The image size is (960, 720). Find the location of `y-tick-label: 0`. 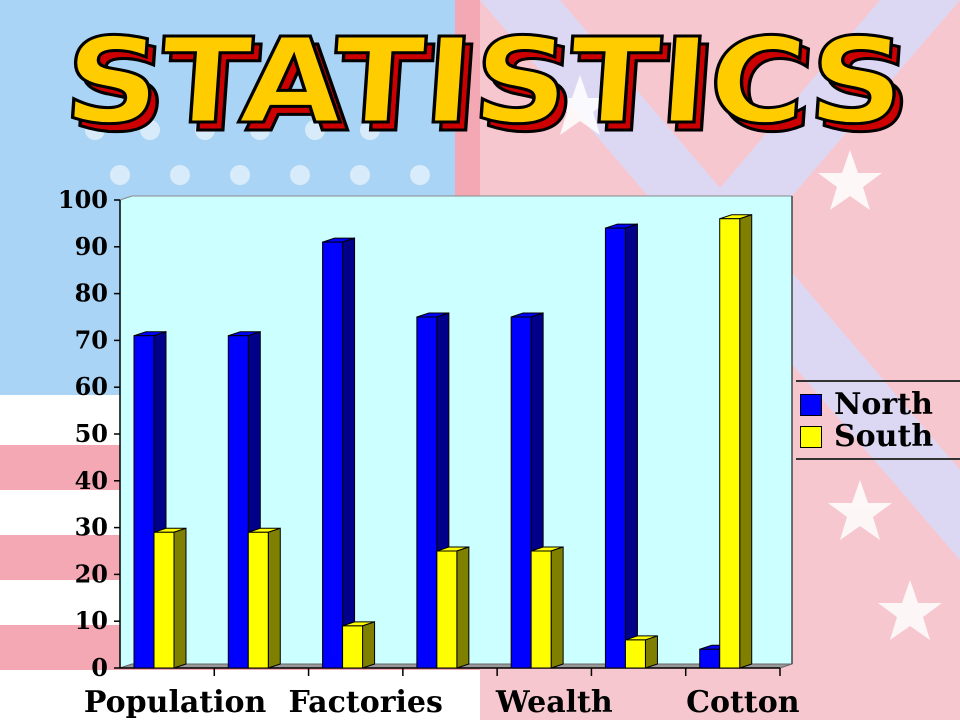

y-tick-label: 0 is located at coordinates (99, 667).